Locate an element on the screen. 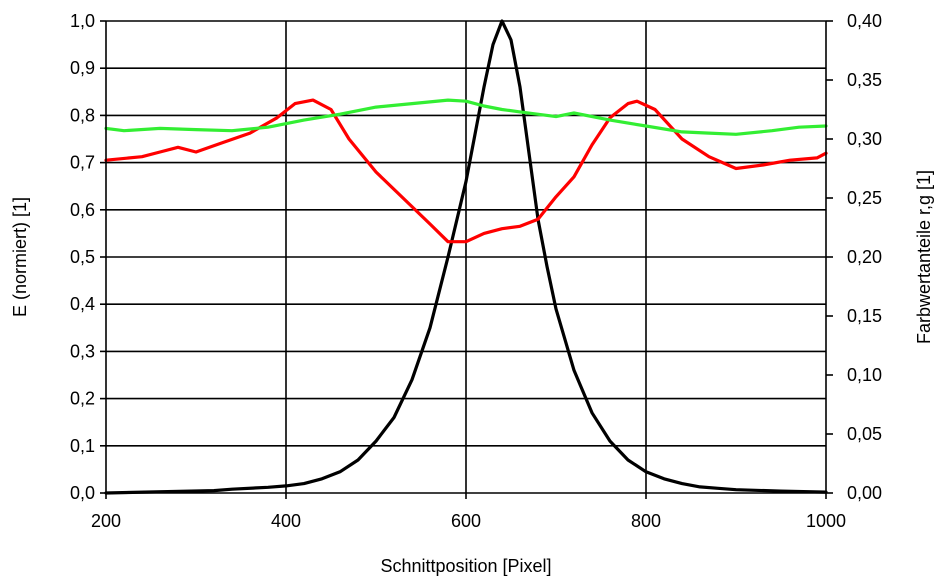 This screenshot has height=583, width=943. y-right-tick-label: 0,00 is located at coordinates (864, 493).